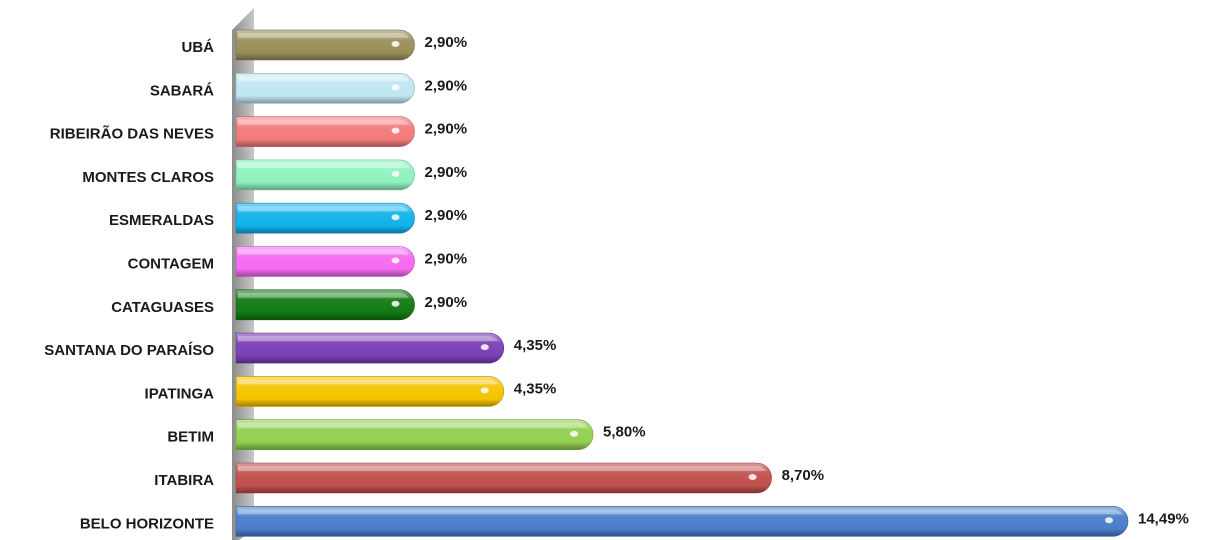  I want to click on value-label: 8,70%, so click(803, 475).